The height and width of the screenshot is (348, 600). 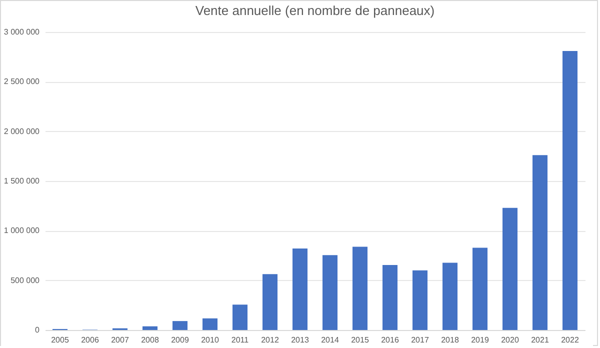 I want to click on y-tick-label: 2 500 000, so click(x=22, y=81).